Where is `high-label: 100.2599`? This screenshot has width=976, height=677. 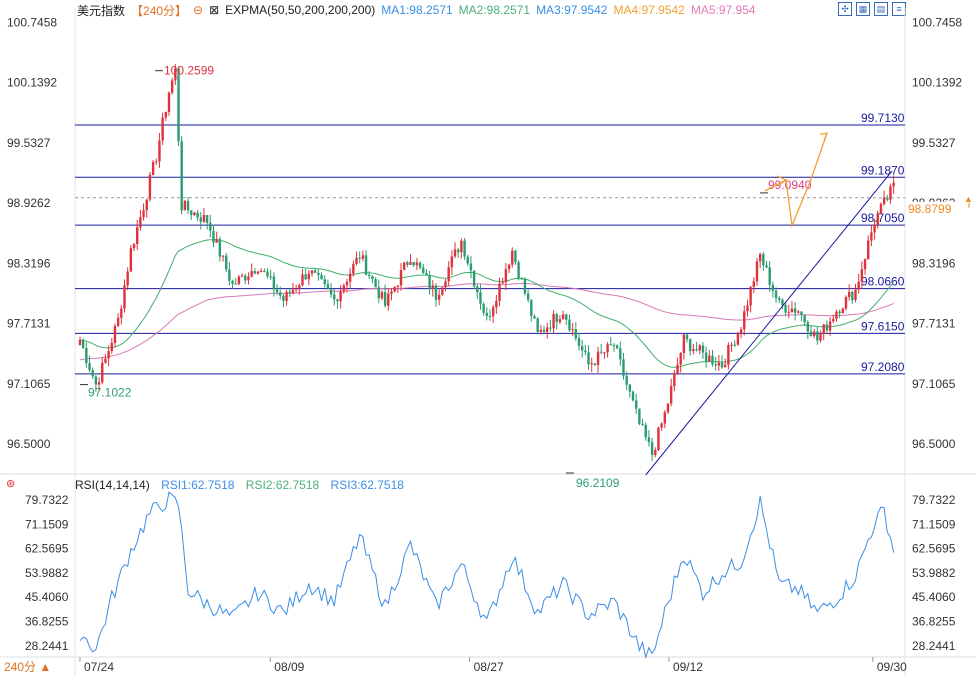
high-label: 100.2599 is located at coordinates (189, 71).